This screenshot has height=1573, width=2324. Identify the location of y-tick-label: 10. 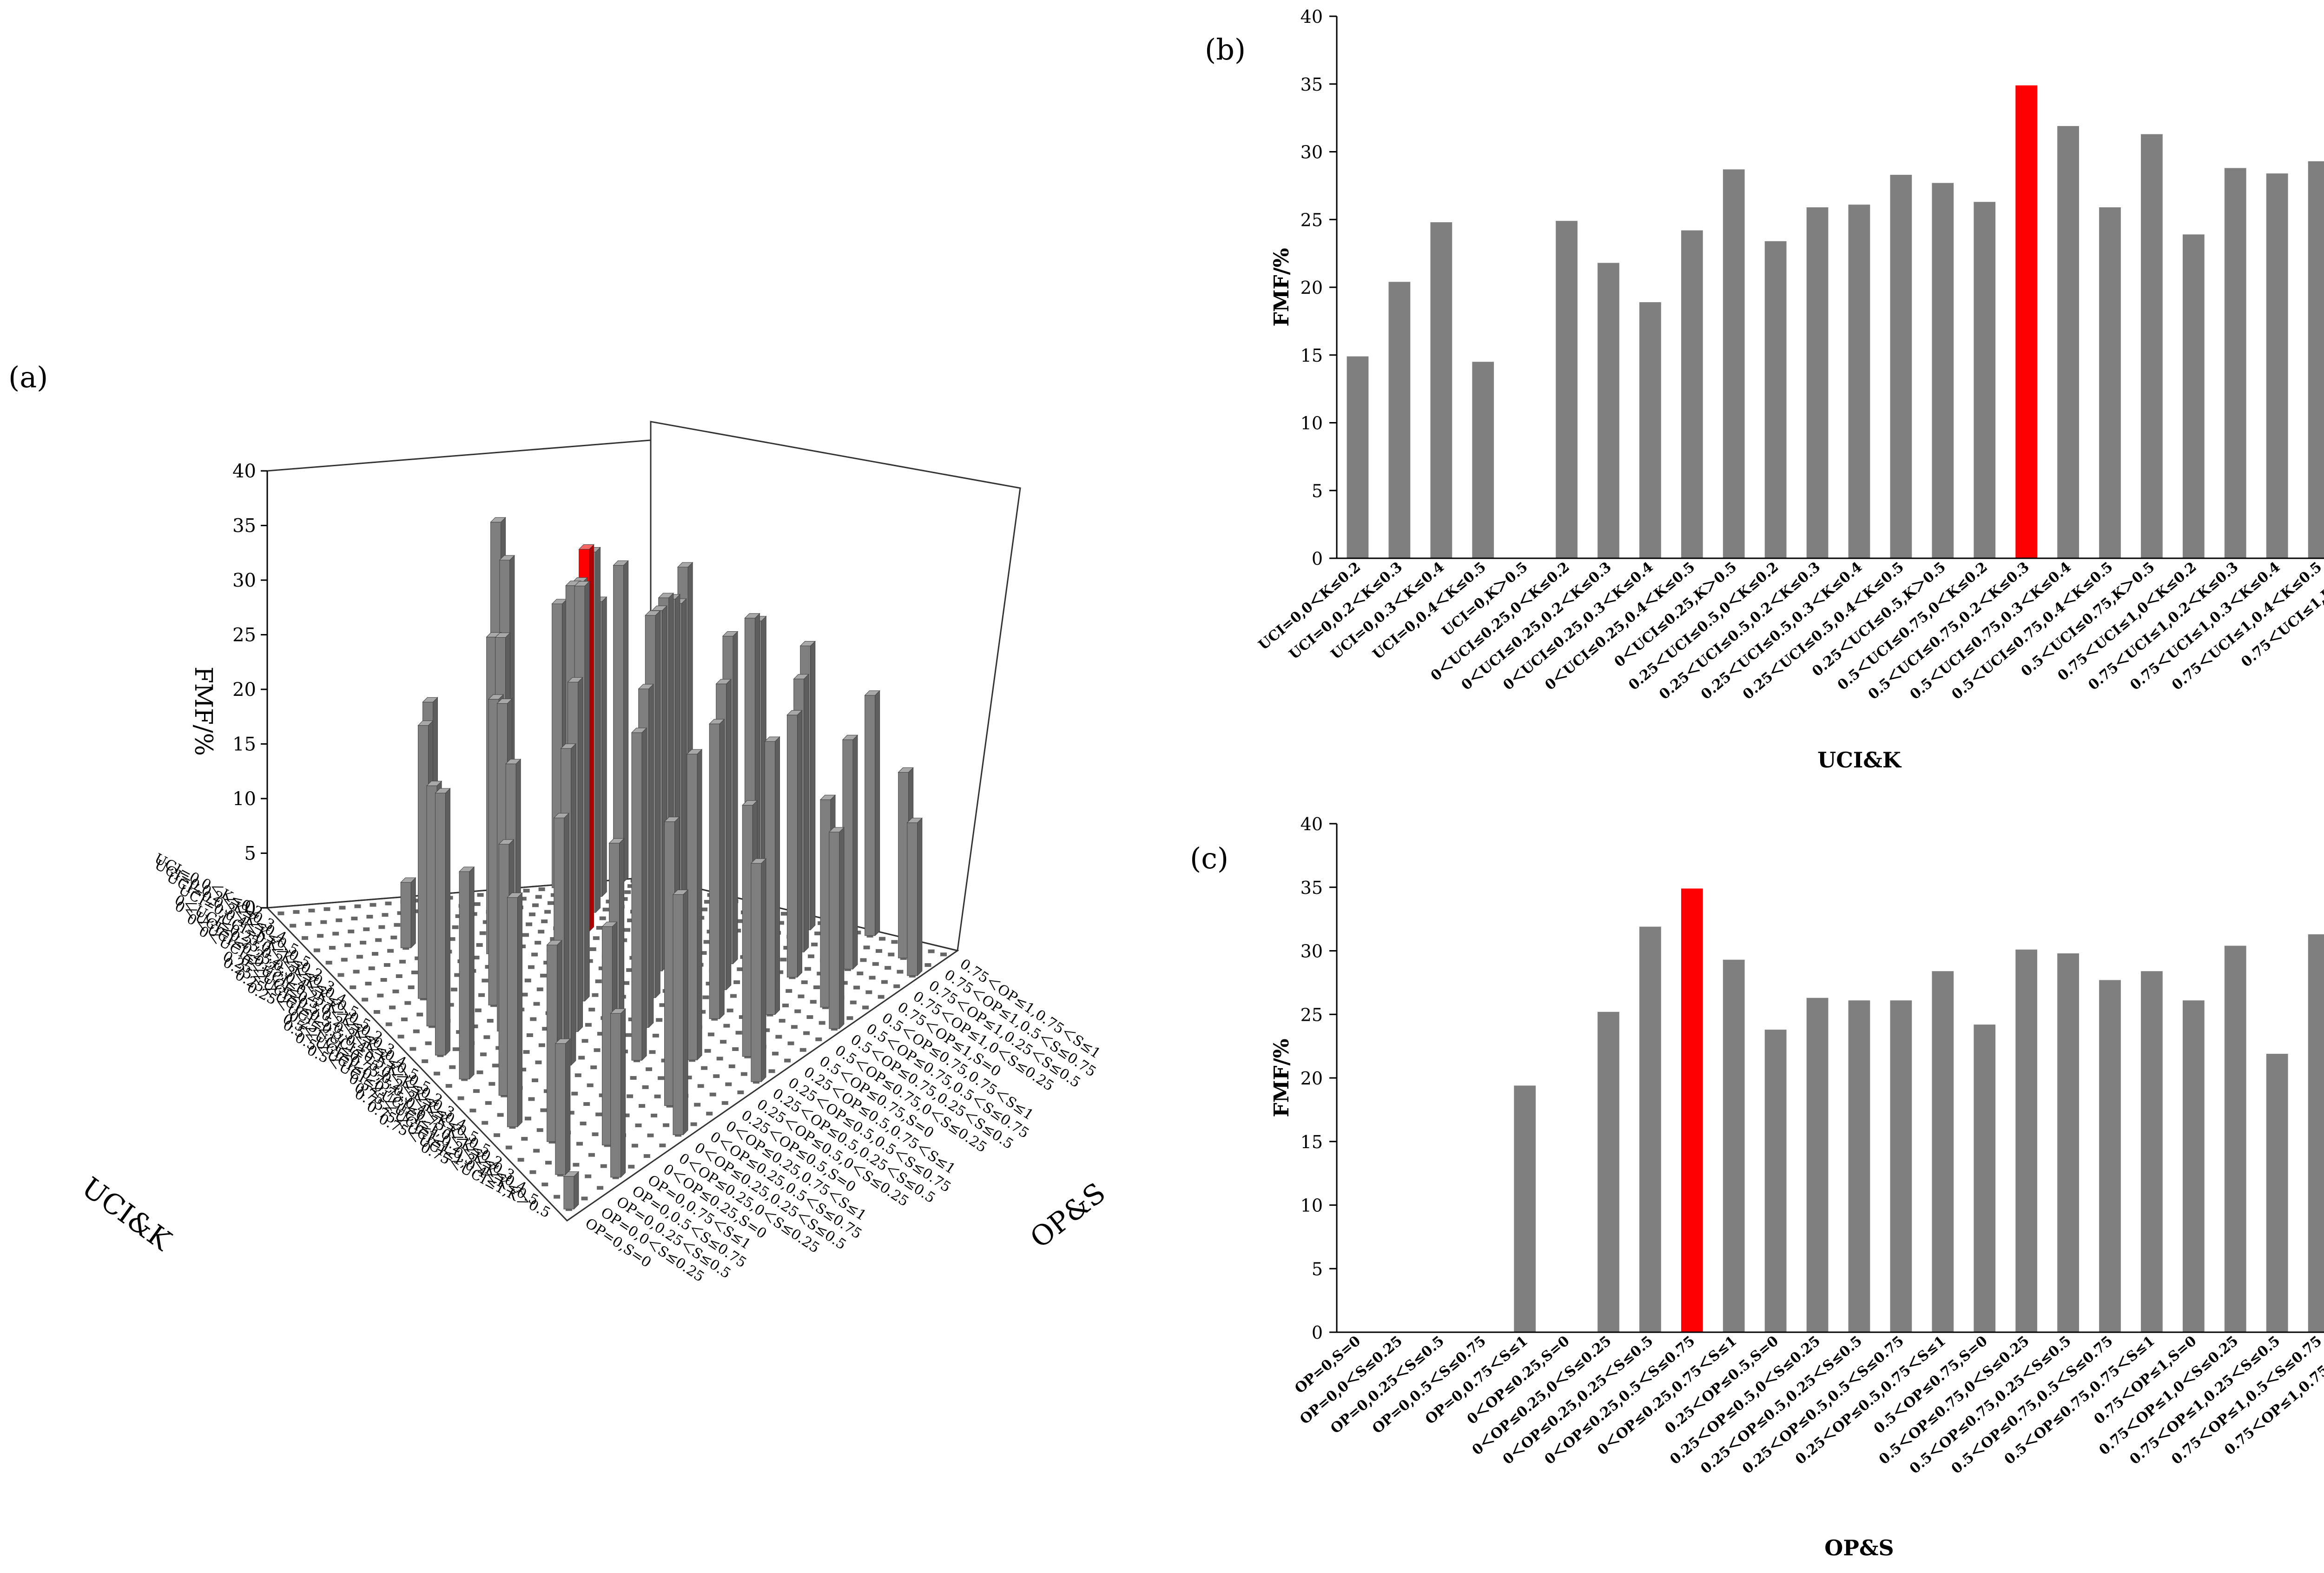
(1312, 1206).